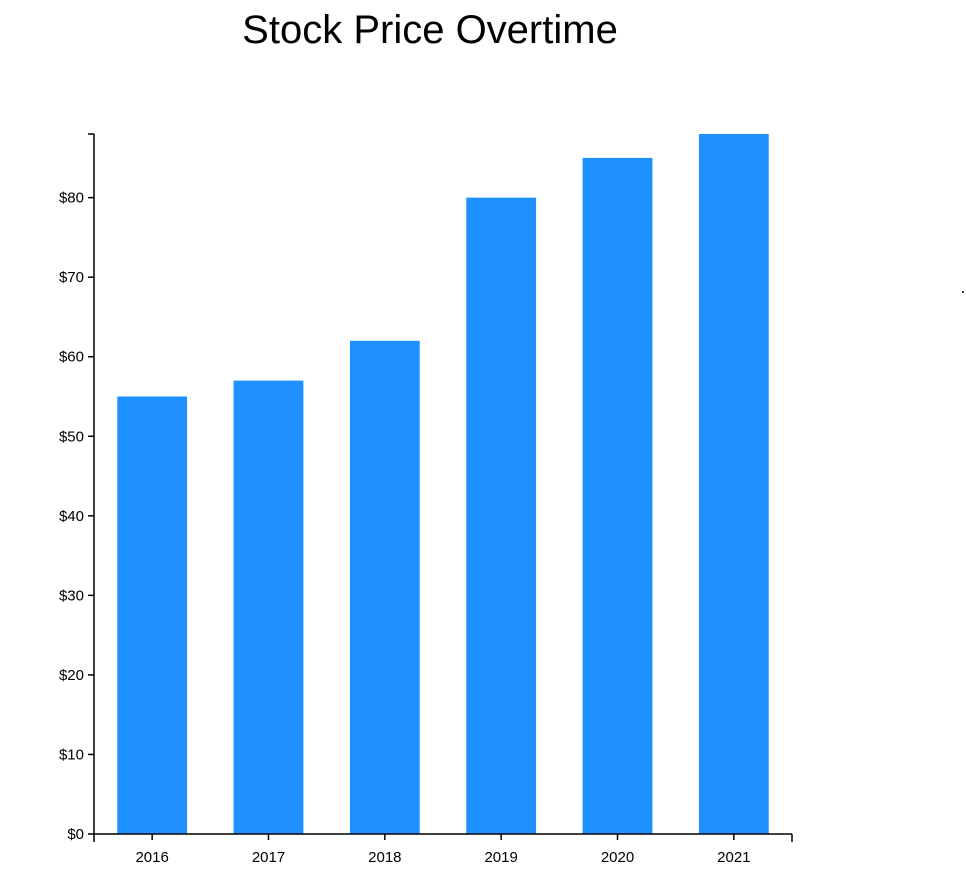  What do you see at coordinates (430, 30) in the screenshot?
I see `chart-title: Stock Price Overtime` at bounding box center [430, 30].